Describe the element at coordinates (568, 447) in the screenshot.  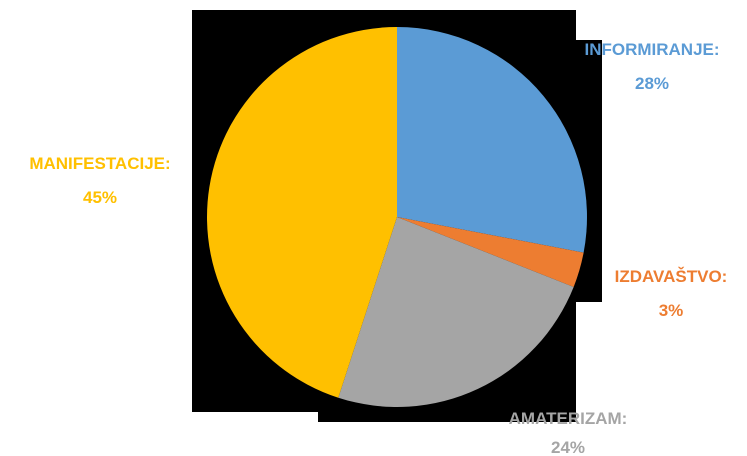
I see `slice-label-value: 24%` at that location.